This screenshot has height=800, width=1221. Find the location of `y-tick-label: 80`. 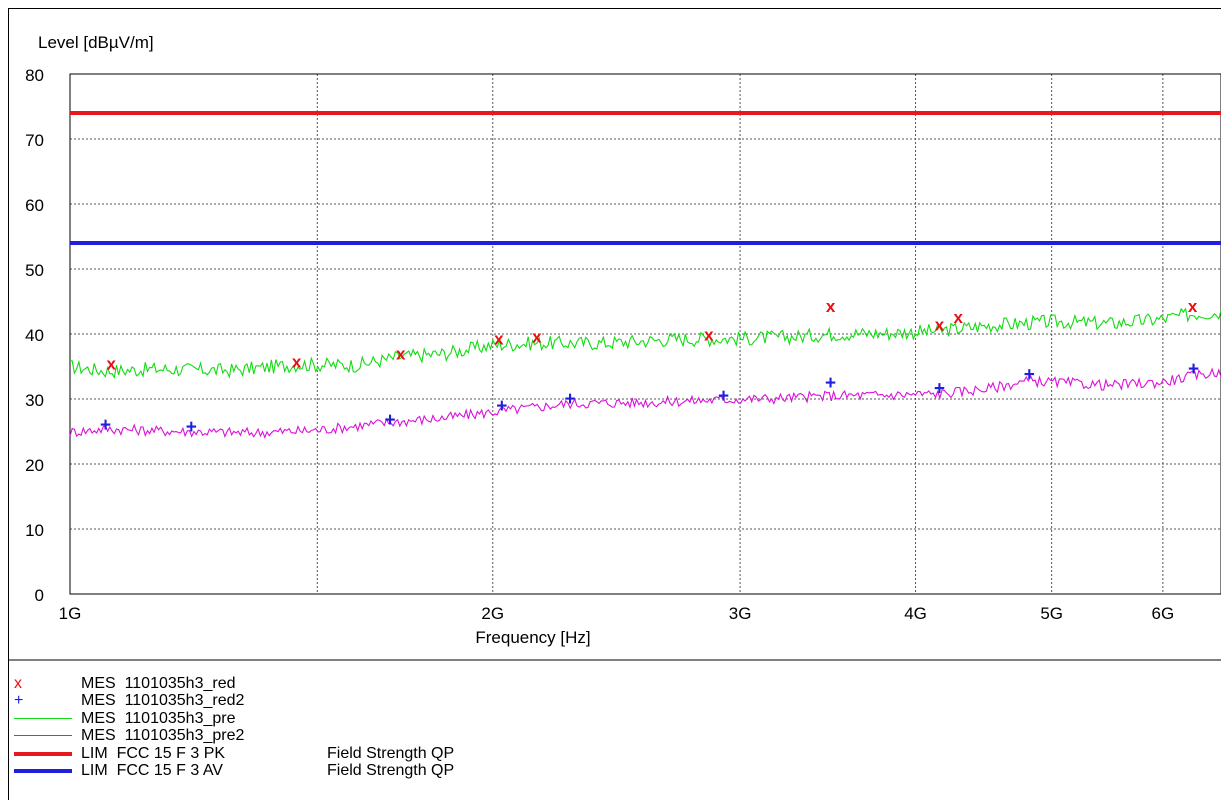

y-tick-label: 80 is located at coordinates (34, 75).